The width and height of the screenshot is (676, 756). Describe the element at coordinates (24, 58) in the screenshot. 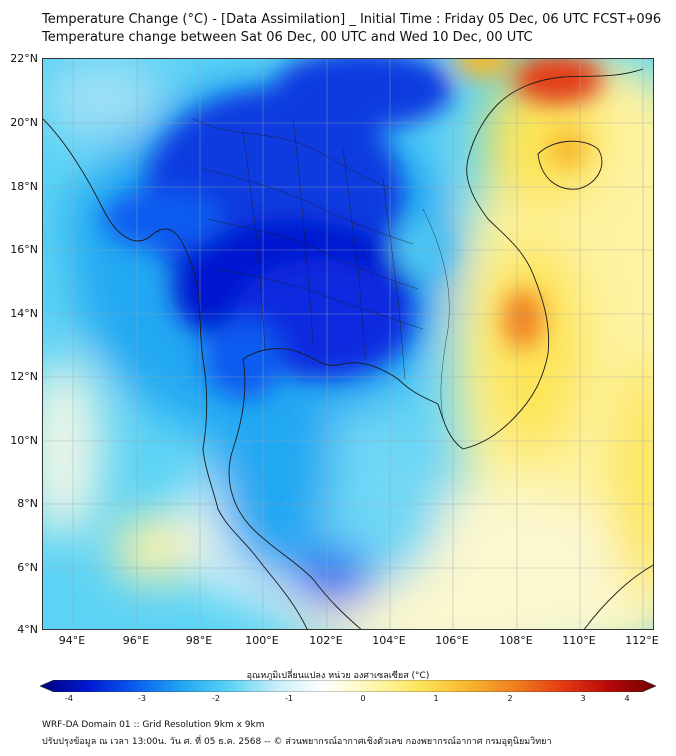

I see `lat-label: 22°N` at that location.